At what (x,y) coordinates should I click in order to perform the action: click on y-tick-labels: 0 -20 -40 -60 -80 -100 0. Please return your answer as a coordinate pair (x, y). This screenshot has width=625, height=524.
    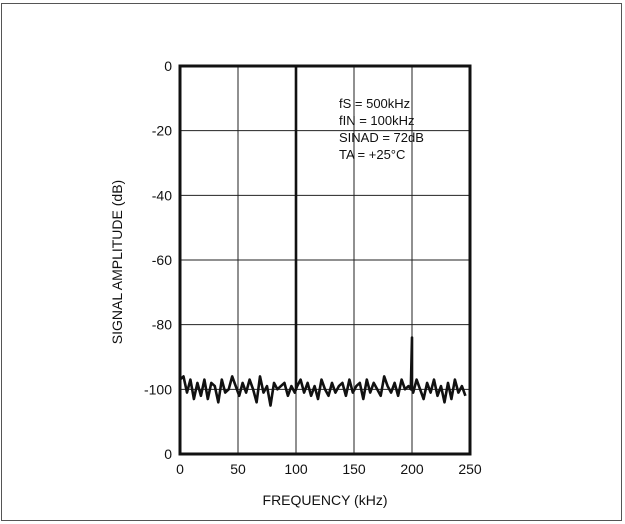
    Looking at the image, I should click on (158, 260).